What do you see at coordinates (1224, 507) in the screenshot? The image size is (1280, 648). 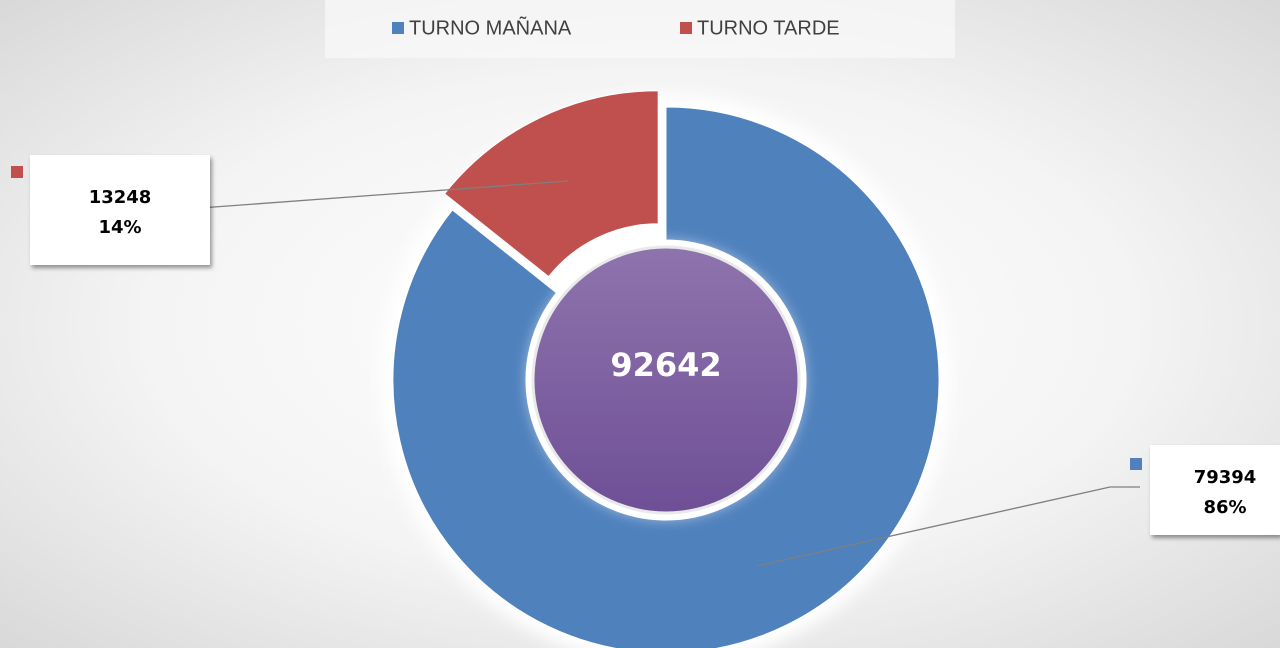 I see `data-label-percent: 86%` at bounding box center [1224, 507].